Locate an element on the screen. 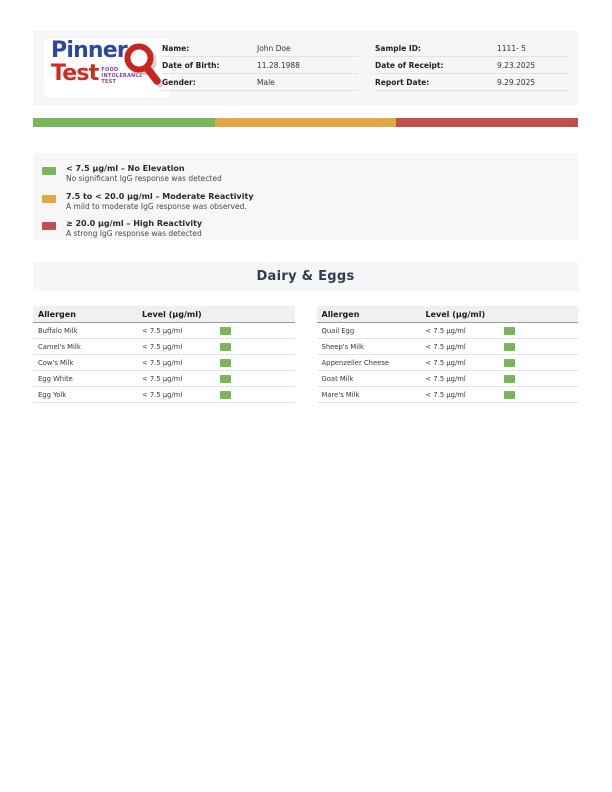 This screenshot has width=612, height=792. table-row: Appenzeller Cheese < 7.5 µg/ml is located at coordinates (447, 363).